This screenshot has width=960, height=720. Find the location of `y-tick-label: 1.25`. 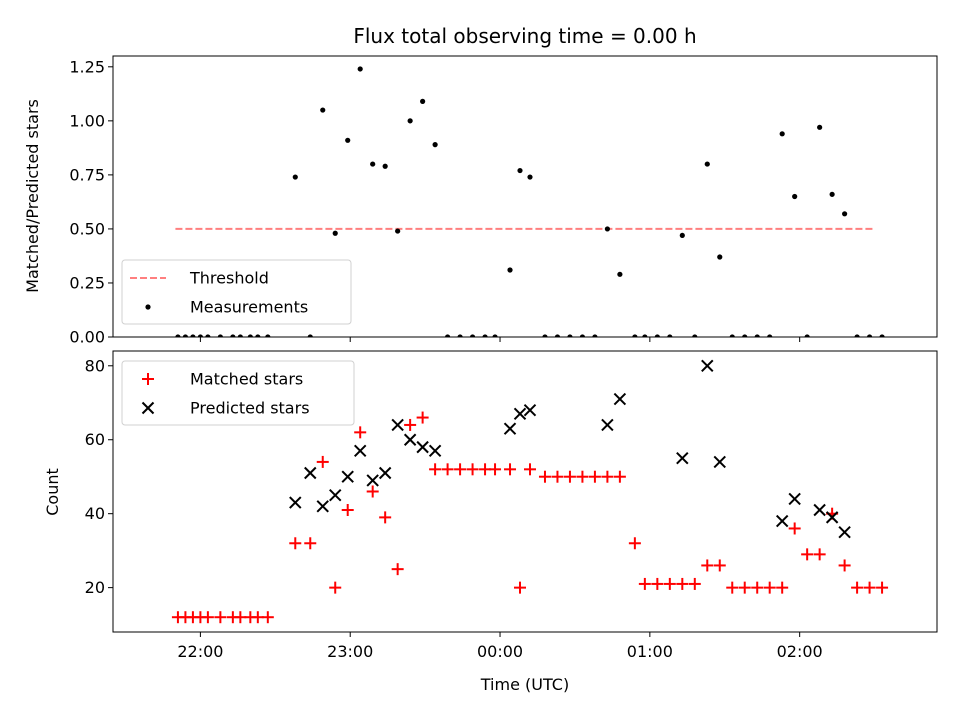

y-tick-label: 1.25 is located at coordinates (87, 66).